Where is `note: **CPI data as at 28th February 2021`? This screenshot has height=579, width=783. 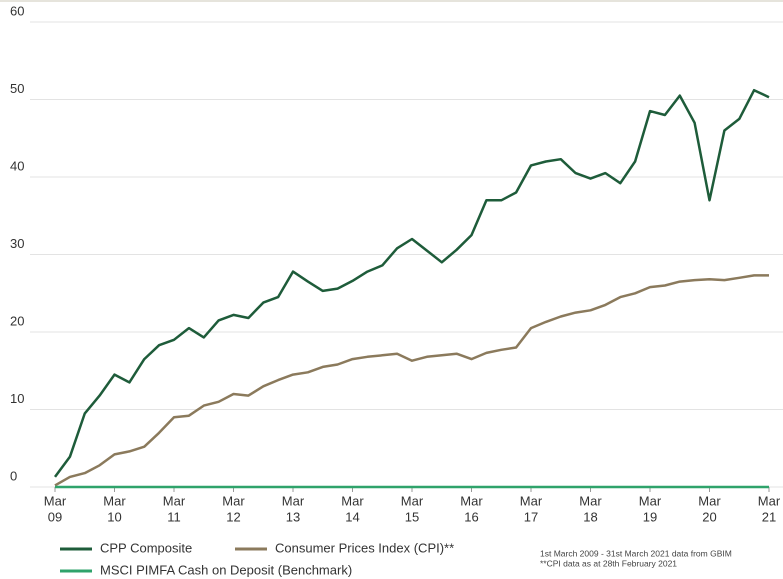
note: **CPI data as at 28th February 2021 is located at coordinates (608, 563).